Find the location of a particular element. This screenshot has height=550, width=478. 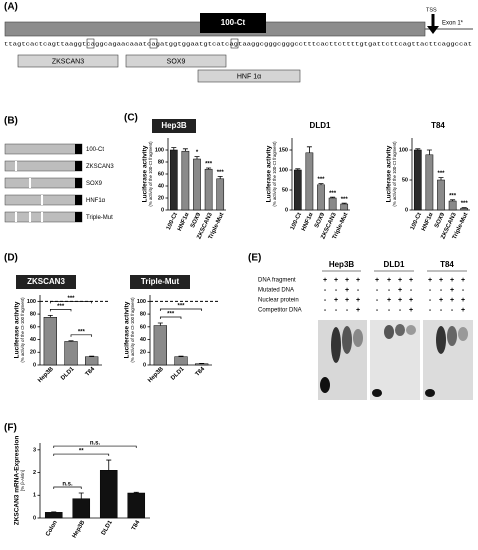

site-label: HNF 1α is located at coordinates (249, 76).